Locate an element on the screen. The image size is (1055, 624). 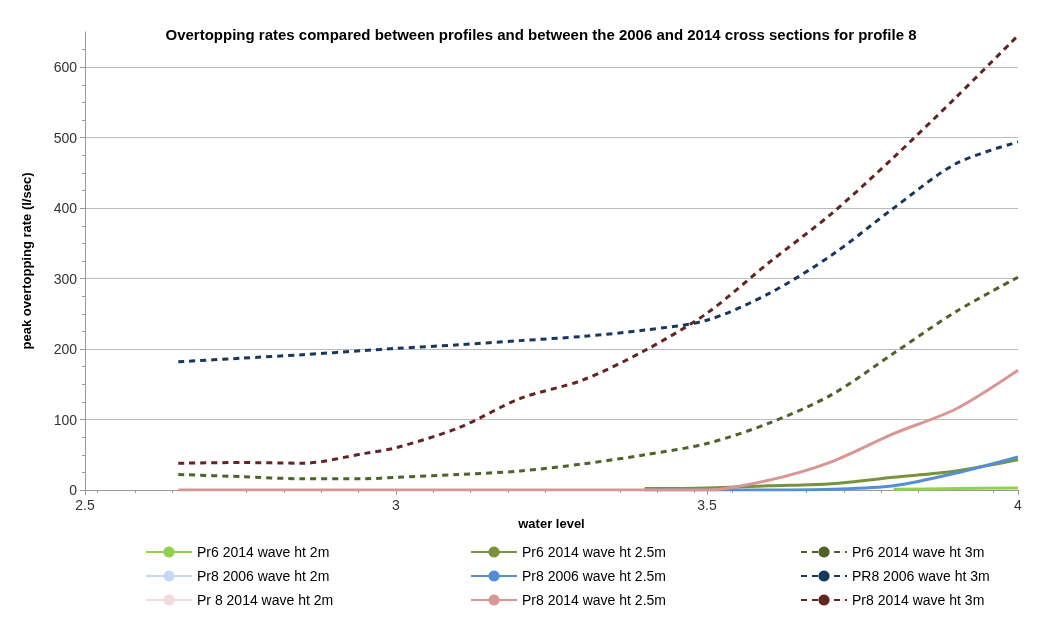
legend-label: Pr 8 2014 wave ht 2m is located at coordinates (265, 600).